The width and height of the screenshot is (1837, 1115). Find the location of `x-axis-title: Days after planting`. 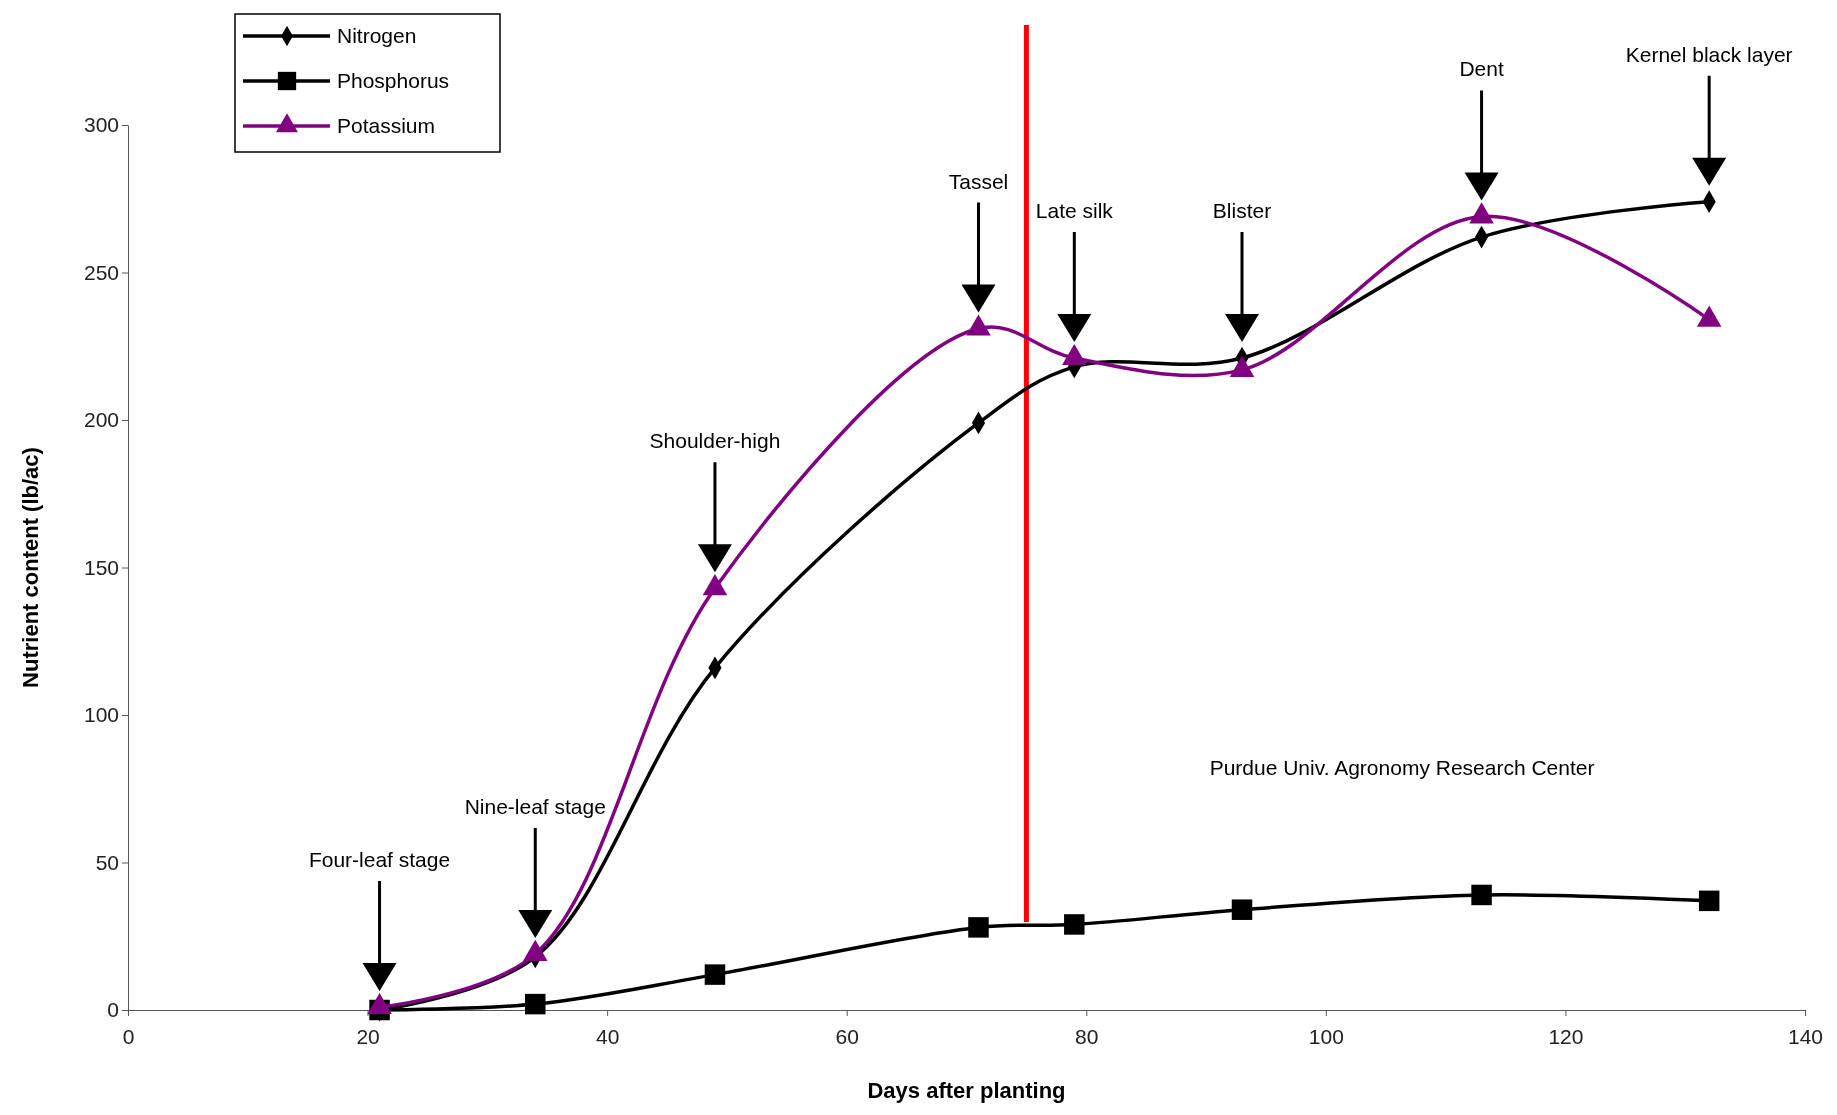

x-axis-title: Days after planting is located at coordinates (966, 1090).